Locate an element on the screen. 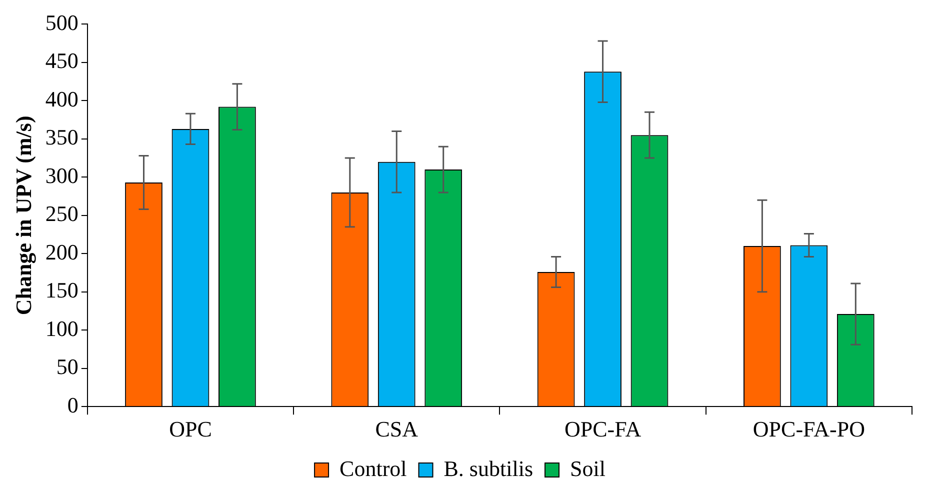 Image resolution: width=930 pixels, height=499 pixels. legend-label: B. subtilis is located at coordinates (489, 468).